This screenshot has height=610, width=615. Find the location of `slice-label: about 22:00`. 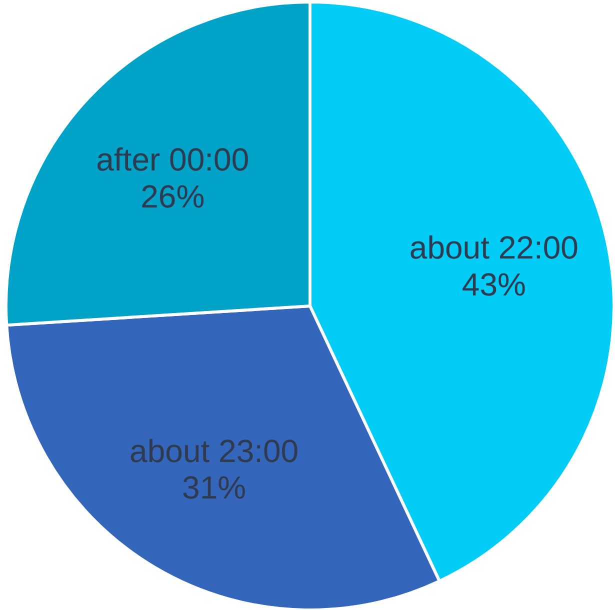

slice-label: about 22:00 is located at coordinates (493, 247).